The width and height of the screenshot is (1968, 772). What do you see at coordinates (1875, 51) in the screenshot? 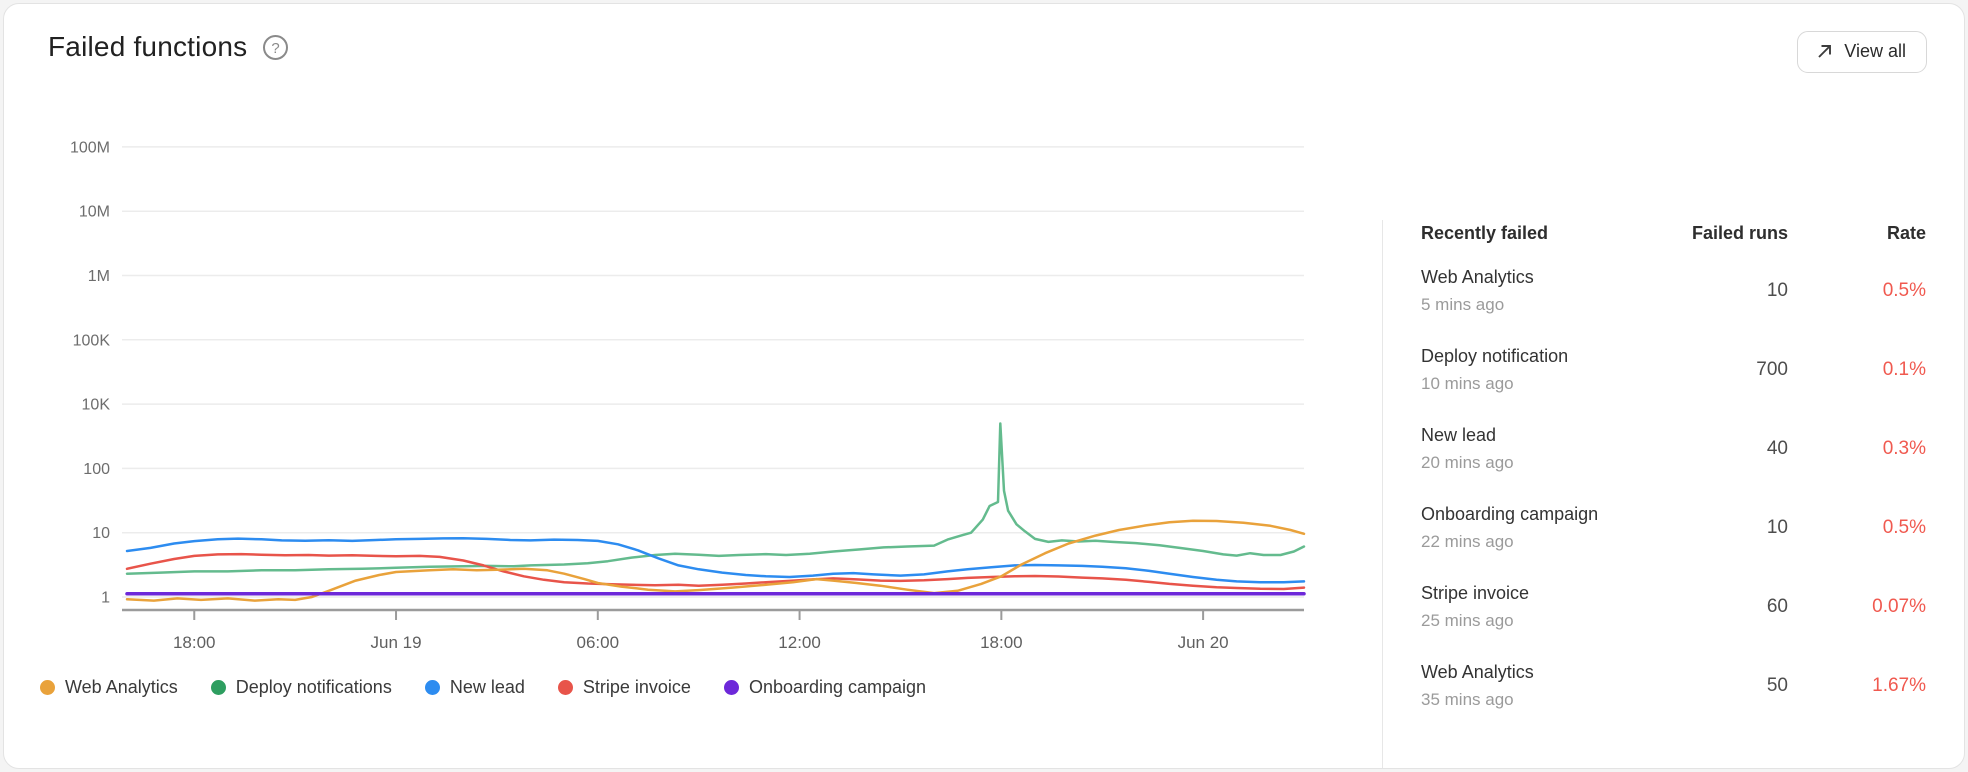
I see `view-all-label: View all` at bounding box center [1875, 51].